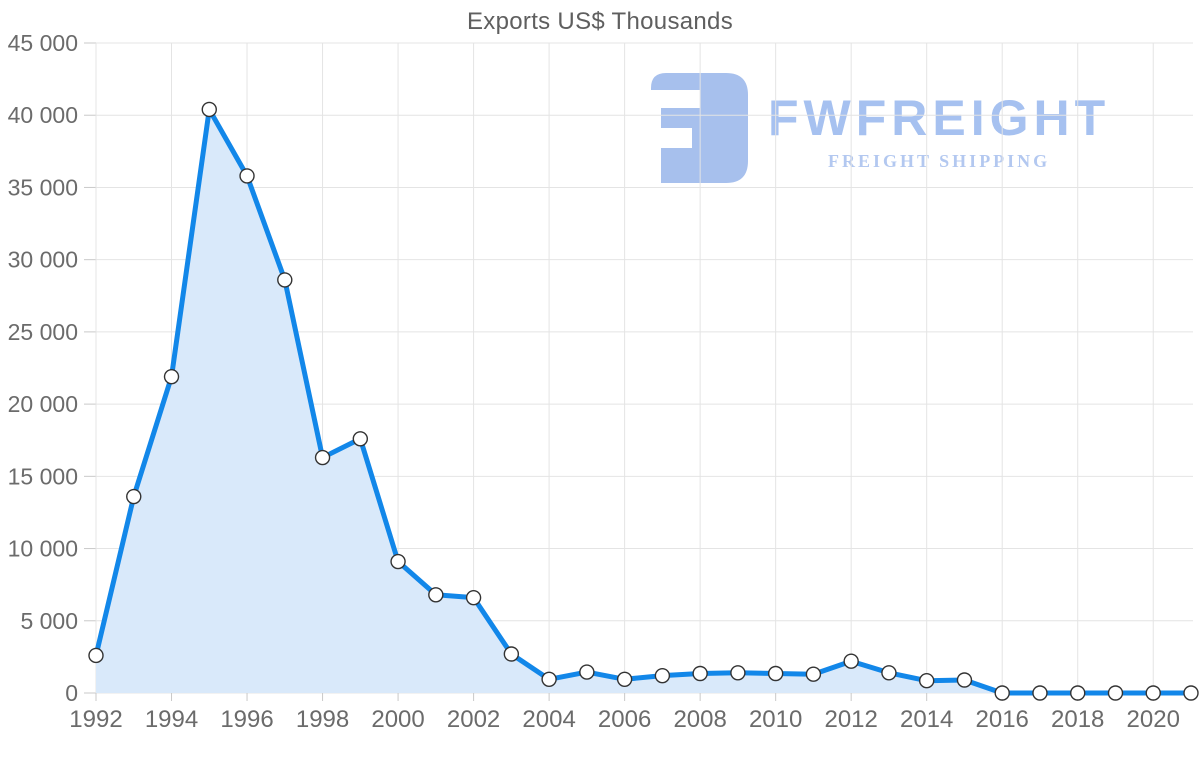 The width and height of the screenshot is (1200, 763). I want to click on y-tick-label: 10 000, so click(43, 549).